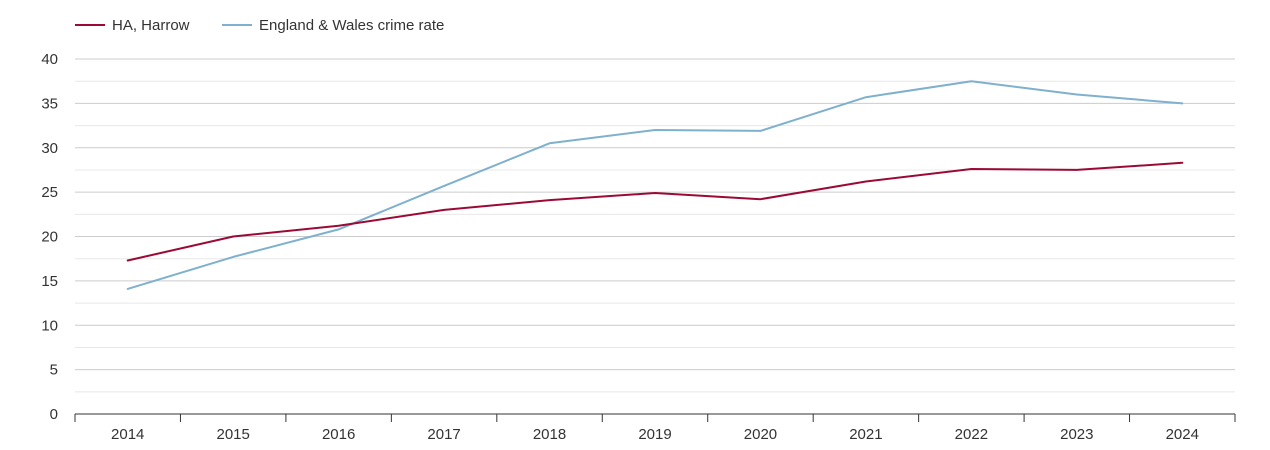 The height and width of the screenshot is (450, 1270). Describe the element at coordinates (549, 434) in the screenshot. I see `x-tick-label: 2018` at that location.